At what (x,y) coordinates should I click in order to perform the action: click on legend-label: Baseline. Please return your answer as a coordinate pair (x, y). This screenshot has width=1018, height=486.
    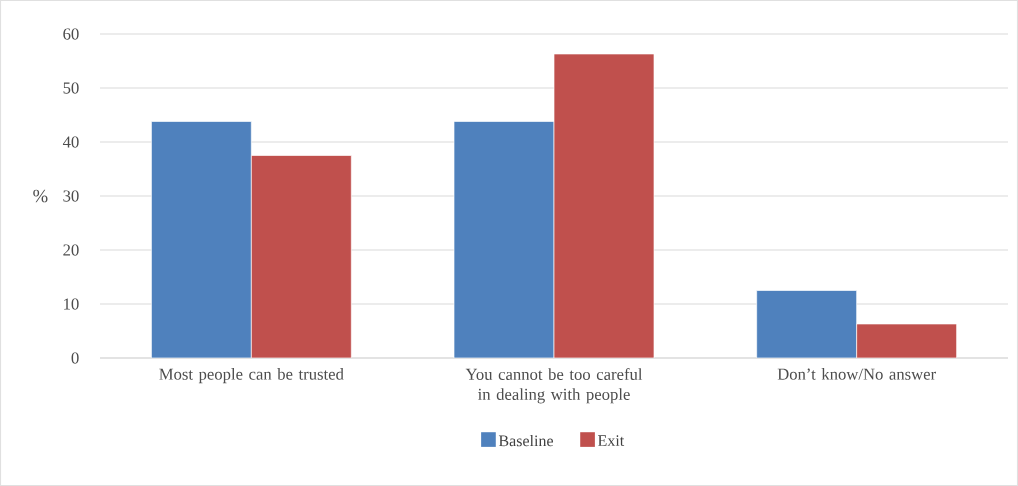
    Looking at the image, I should click on (525, 440).